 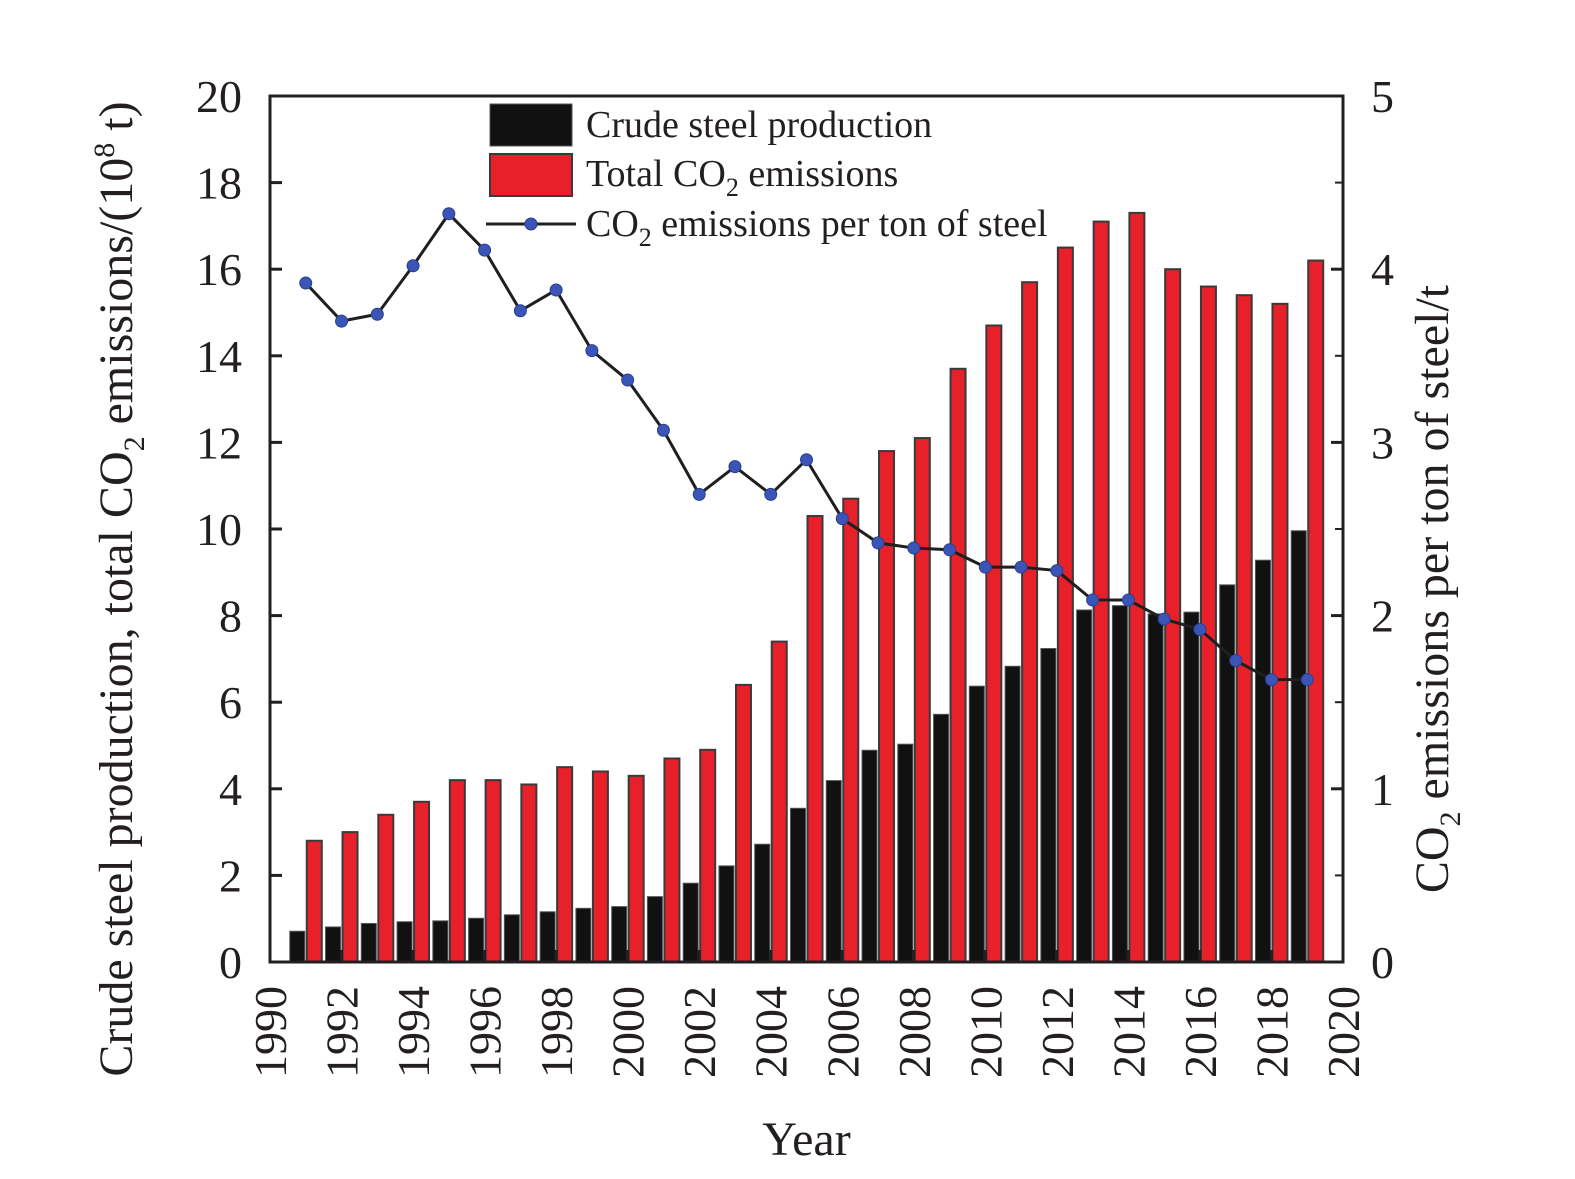 What do you see at coordinates (1382, 442) in the screenshot?
I see `right-tick-label: 3` at bounding box center [1382, 442].